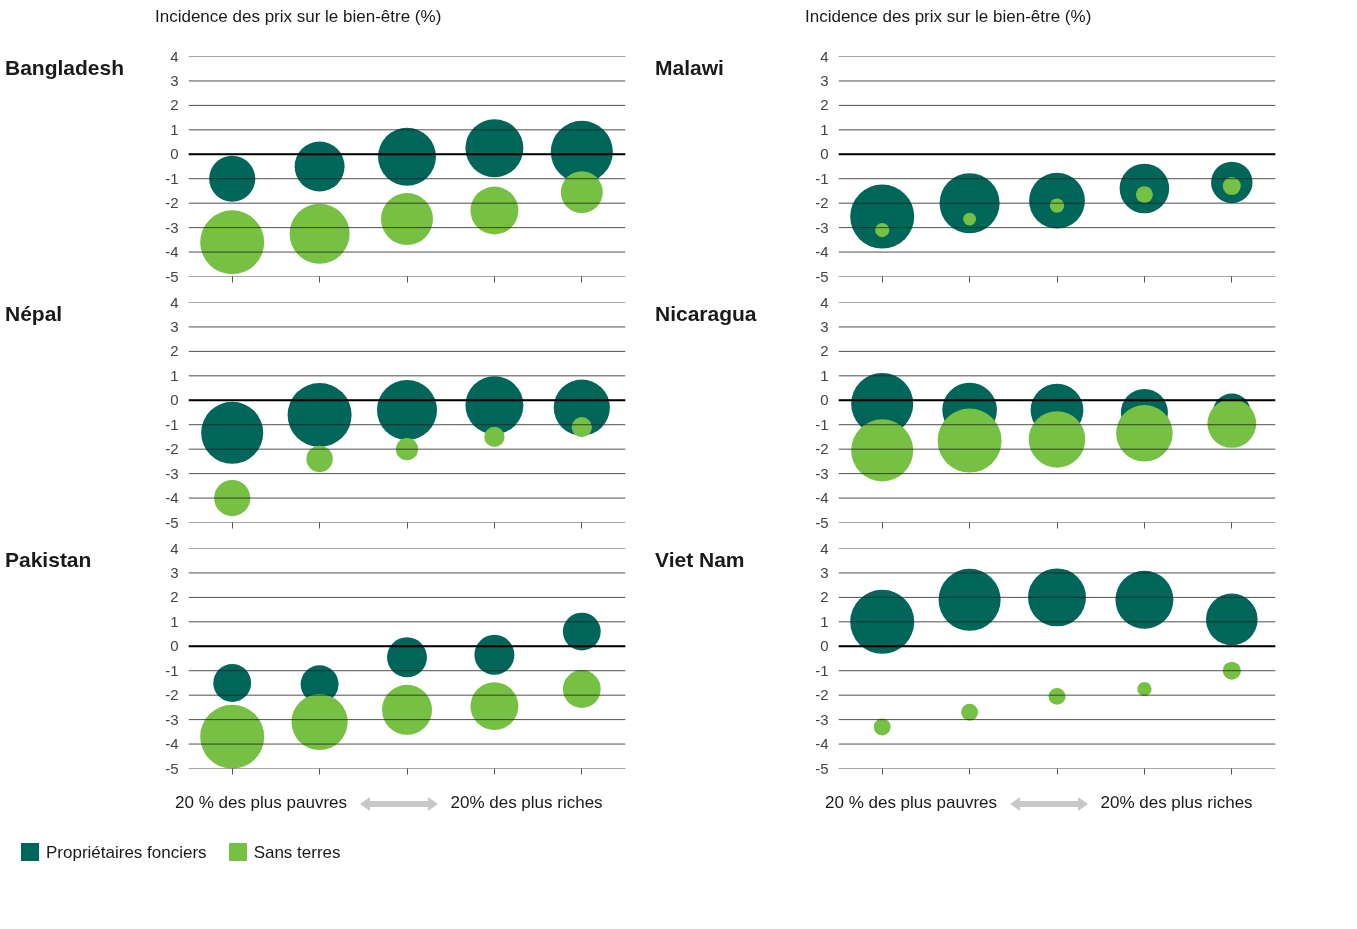  I want to click on chart-title: Népal, so click(34, 314).